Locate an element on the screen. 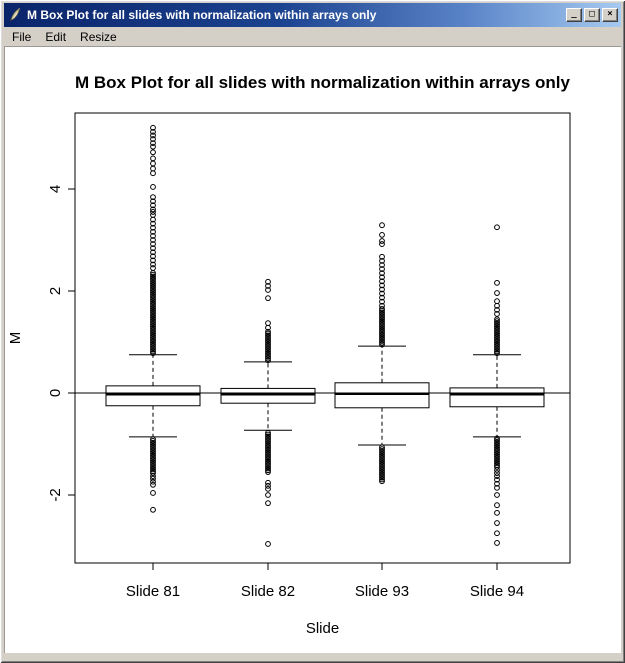  x-tick-label: Slide 81 is located at coordinates (153, 591).